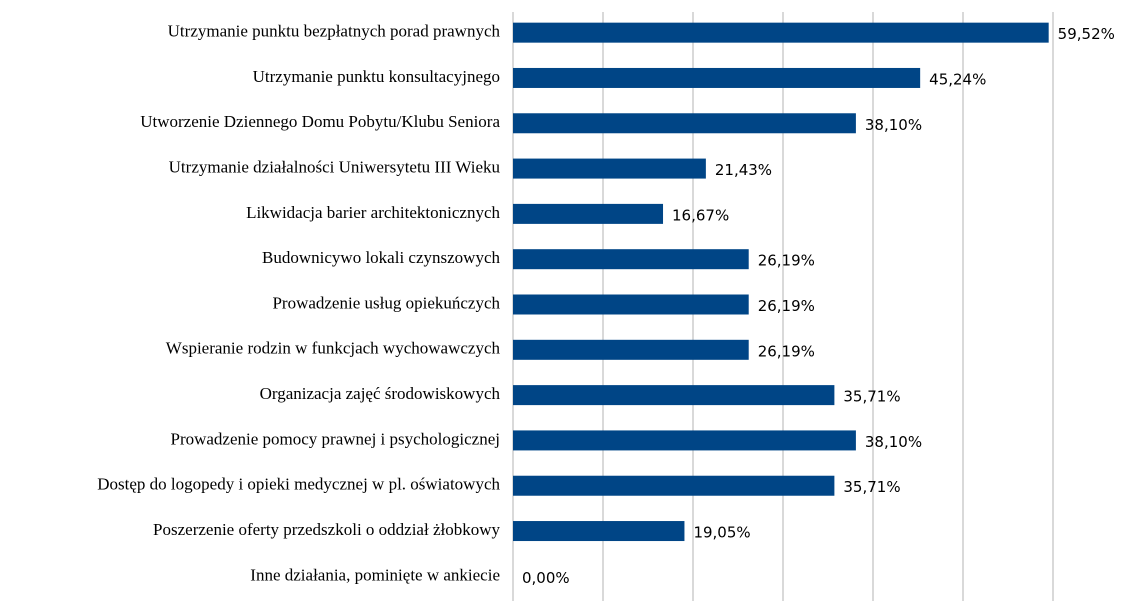 The width and height of the screenshot is (1132, 601). Describe the element at coordinates (957, 79) in the screenshot. I see `data-label: 45,24%` at that location.